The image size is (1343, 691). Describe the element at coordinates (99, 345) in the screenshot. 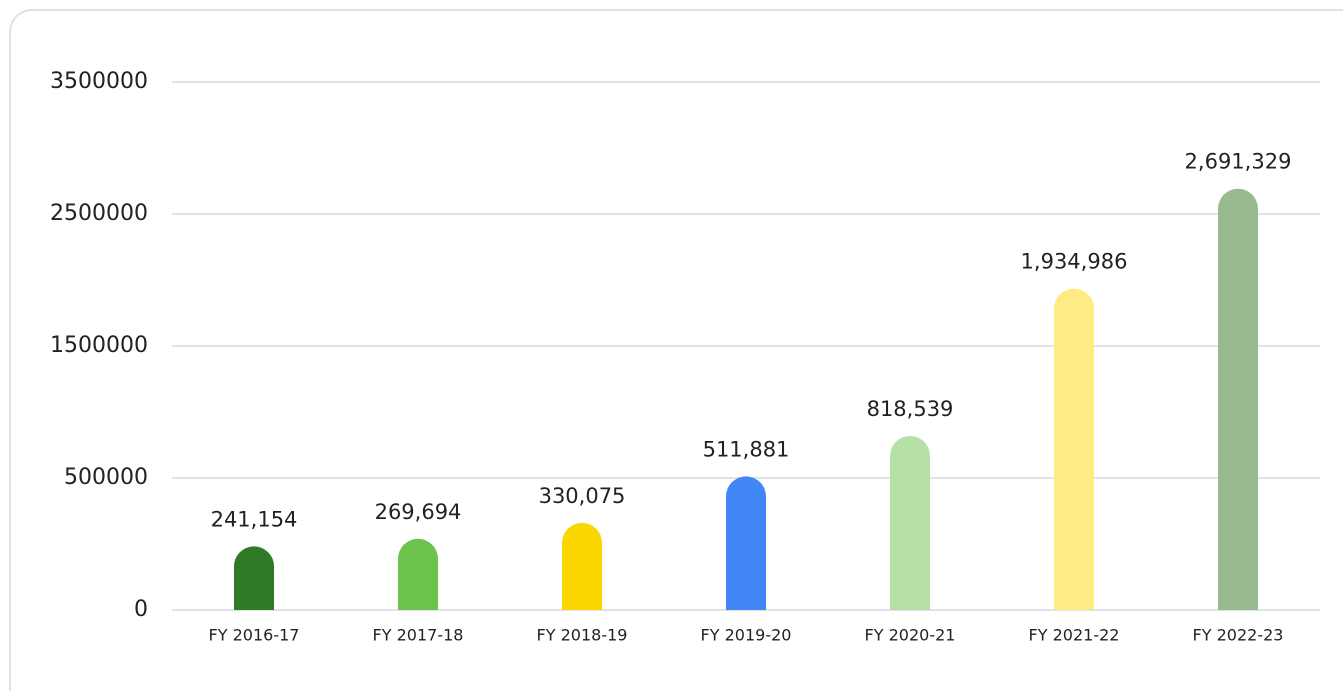

I see `y-tick-label: 1500000` at that location.